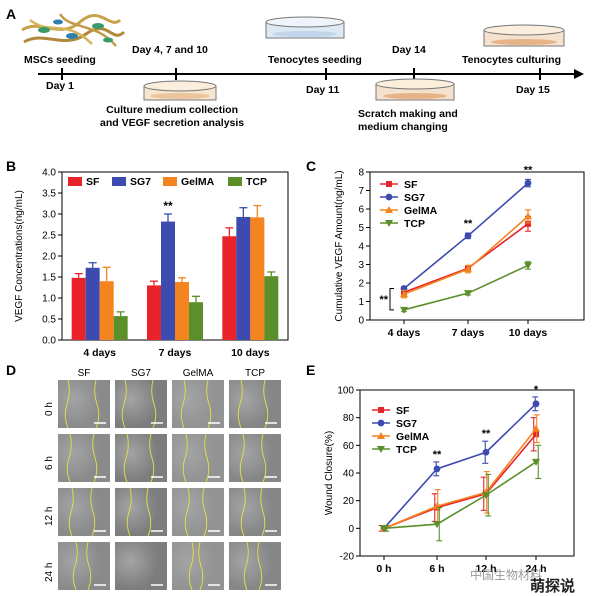 The height and width of the screenshot is (596, 594). What do you see at coordinates (198, 373) in the screenshot?
I see `micro-col-gelma: GelMA` at bounding box center [198, 373].